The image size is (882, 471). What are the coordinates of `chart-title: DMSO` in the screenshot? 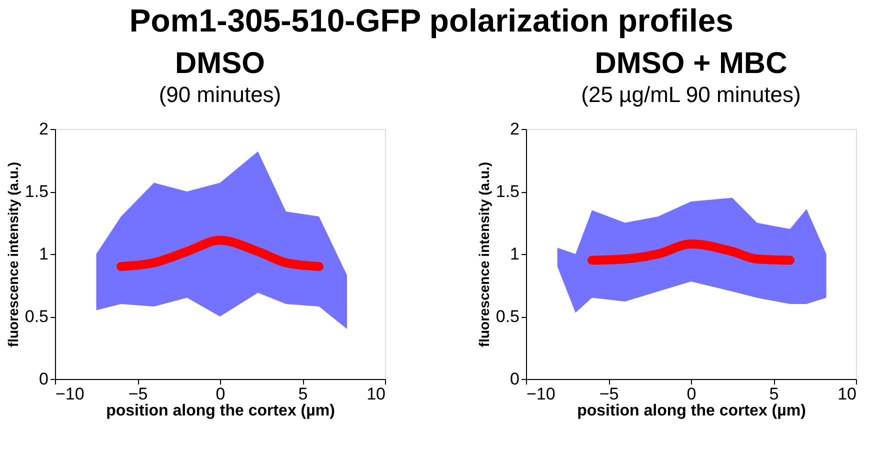 It's located at (220, 63).